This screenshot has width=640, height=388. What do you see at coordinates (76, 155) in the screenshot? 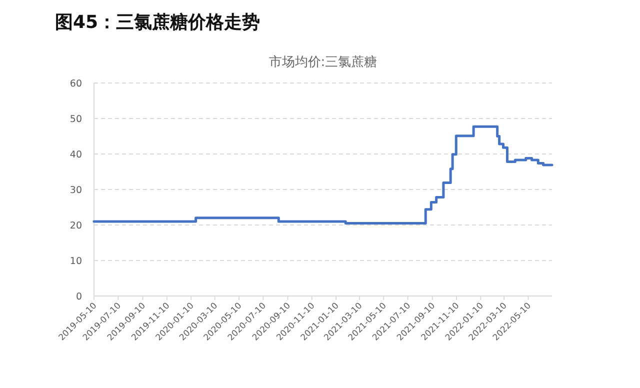
I see `y-tick-label: 40` at bounding box center [76, 155].